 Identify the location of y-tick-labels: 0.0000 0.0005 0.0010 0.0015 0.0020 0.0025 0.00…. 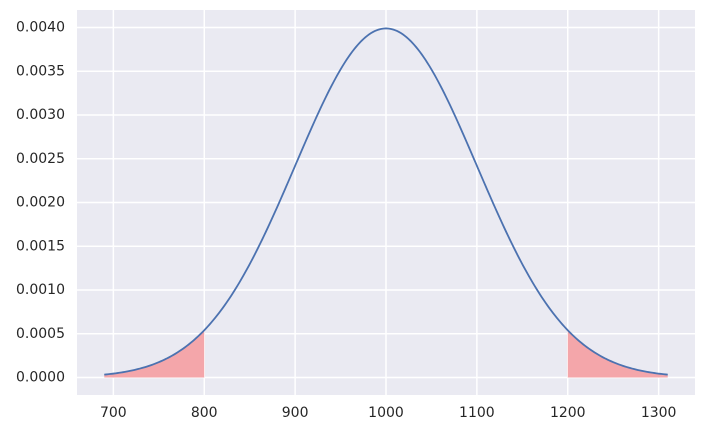
(40, 203).